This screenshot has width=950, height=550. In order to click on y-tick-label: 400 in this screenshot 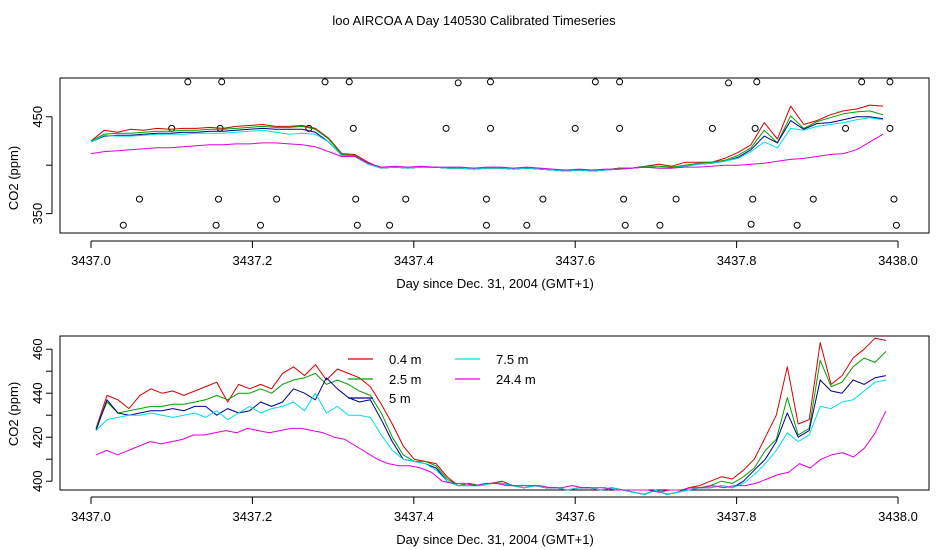, I will do `click(37, 481)`.